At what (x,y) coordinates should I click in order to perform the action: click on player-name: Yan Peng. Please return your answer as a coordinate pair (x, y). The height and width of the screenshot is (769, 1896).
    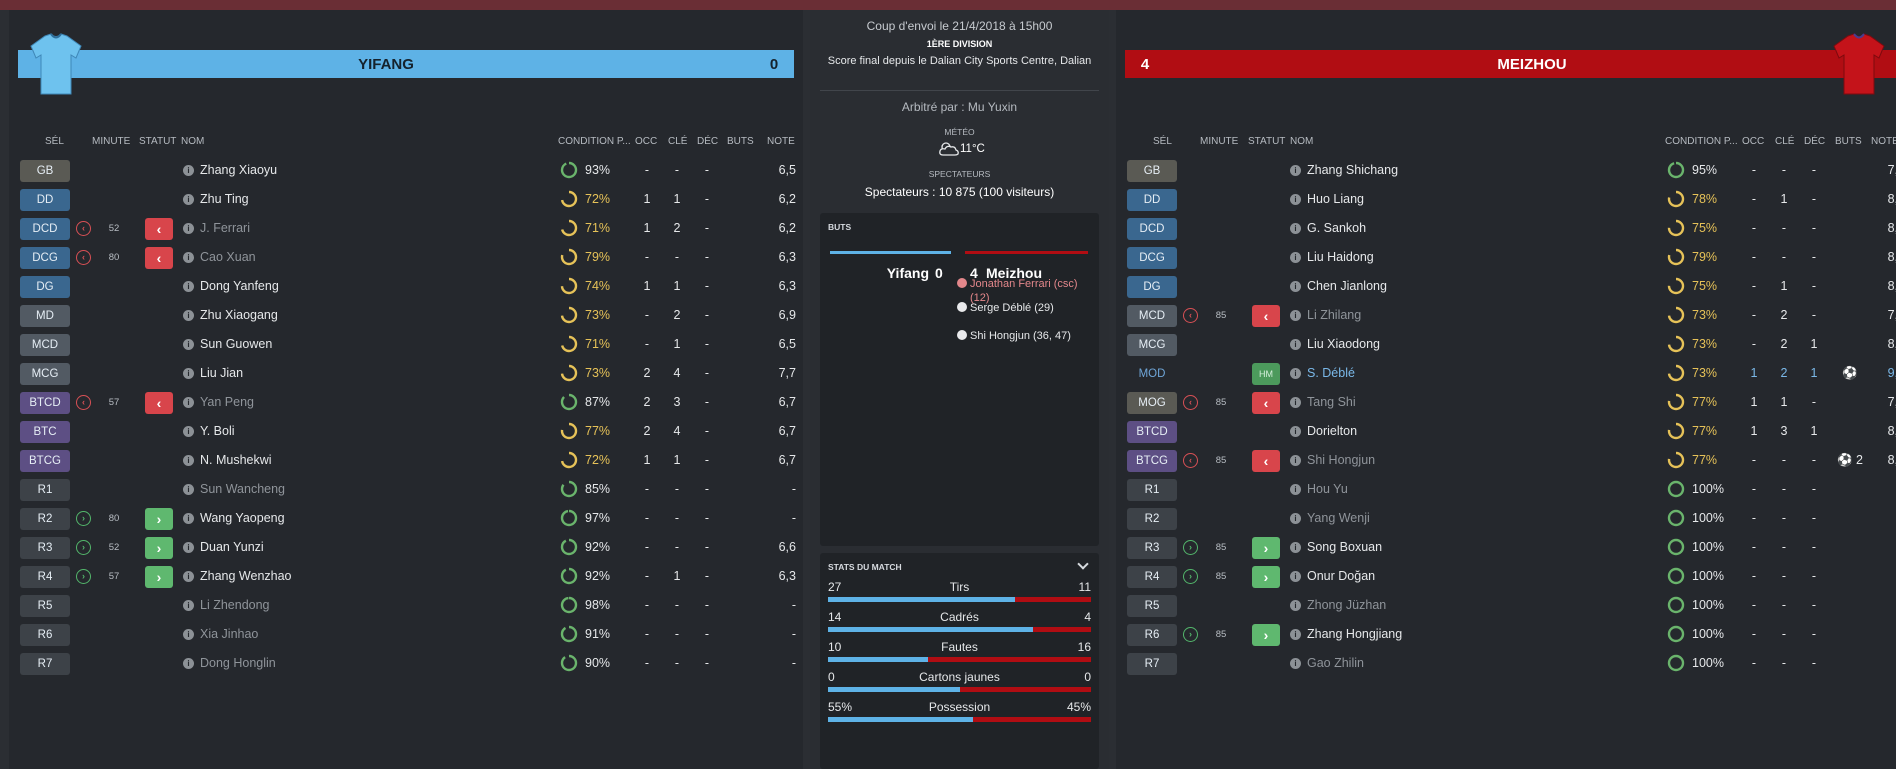
    Looking at the image, I should click on (227, 402).